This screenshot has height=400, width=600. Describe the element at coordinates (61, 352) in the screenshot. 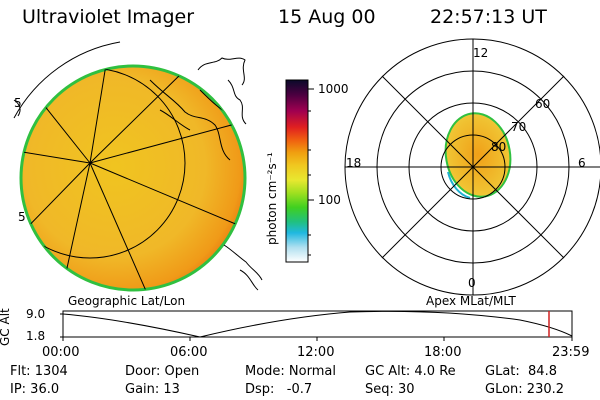

I see `timeline-tick-0000: 00:00` at that location.